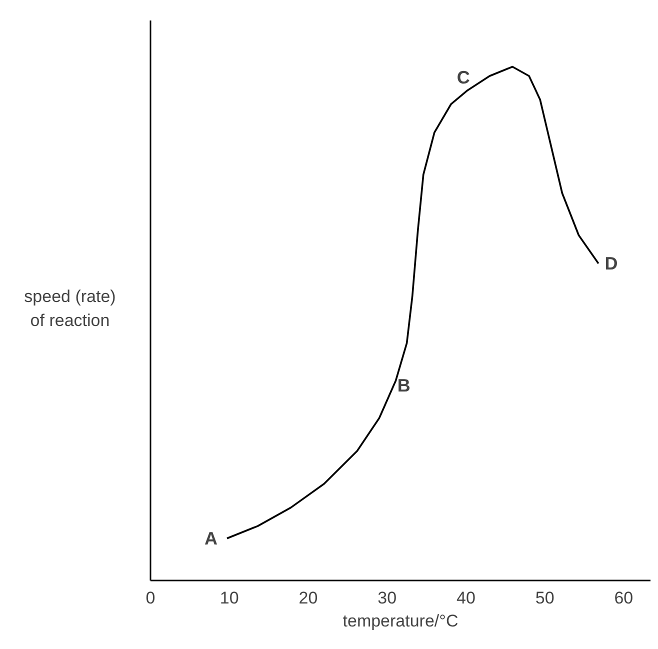 Image resolution: width=658 pixels, height=649 pixels. What do you see at coordinates (387, 598) in the screenshot?
I see `x-tick-label: 30` at bounding box center [387, 598].